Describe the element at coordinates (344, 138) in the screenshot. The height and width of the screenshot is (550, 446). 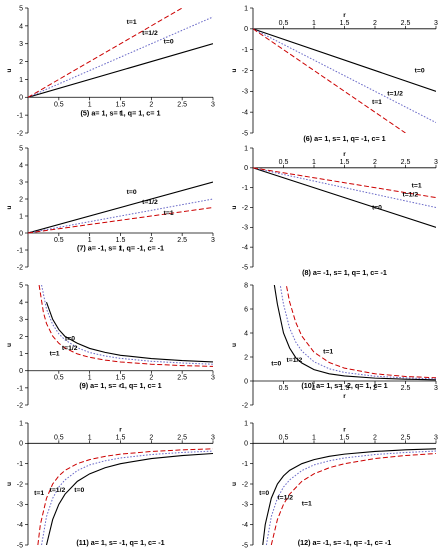
I see `panel-caption: (6) a= 1, s= 1, q= -1, c= 1` at that location.